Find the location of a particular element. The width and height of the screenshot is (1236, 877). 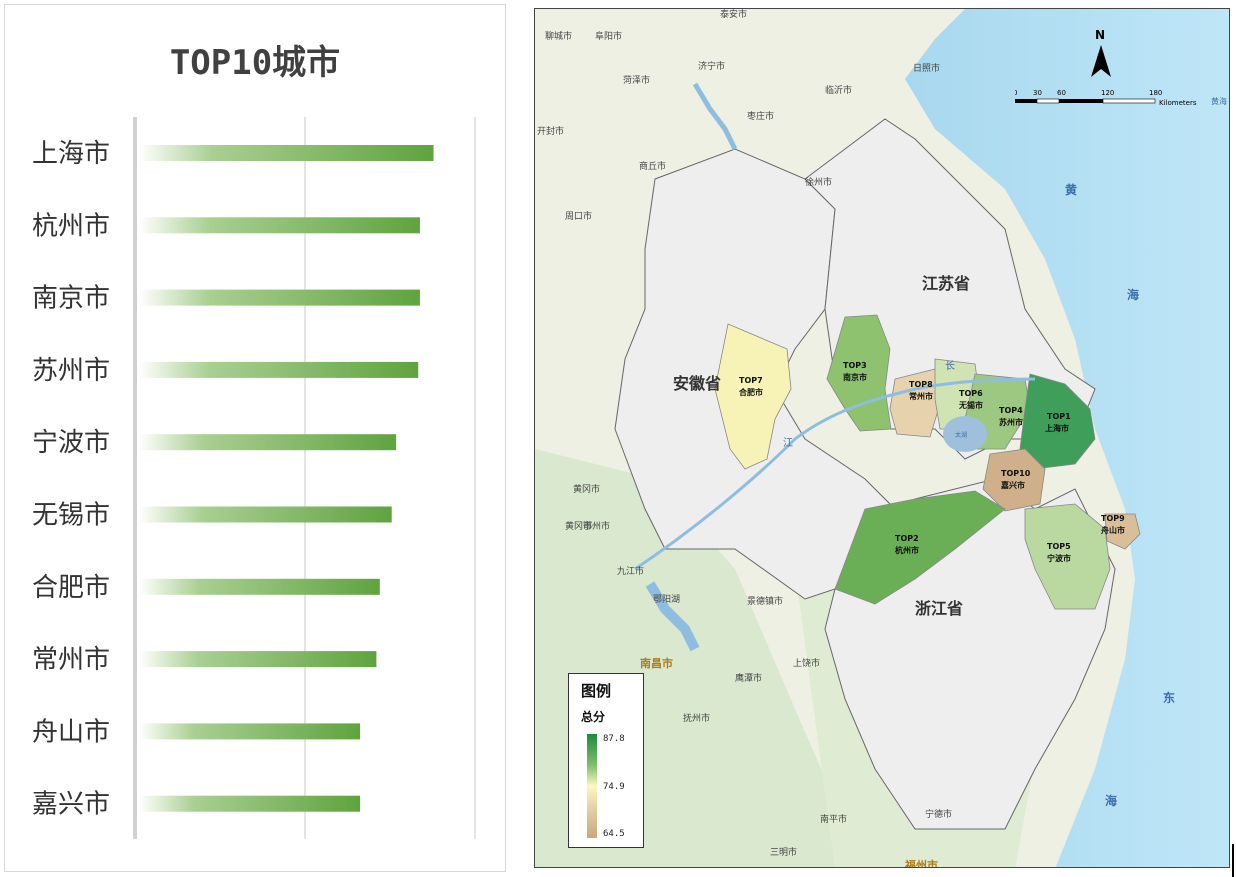

city-shanghai is located at coordinates (1057, 421).